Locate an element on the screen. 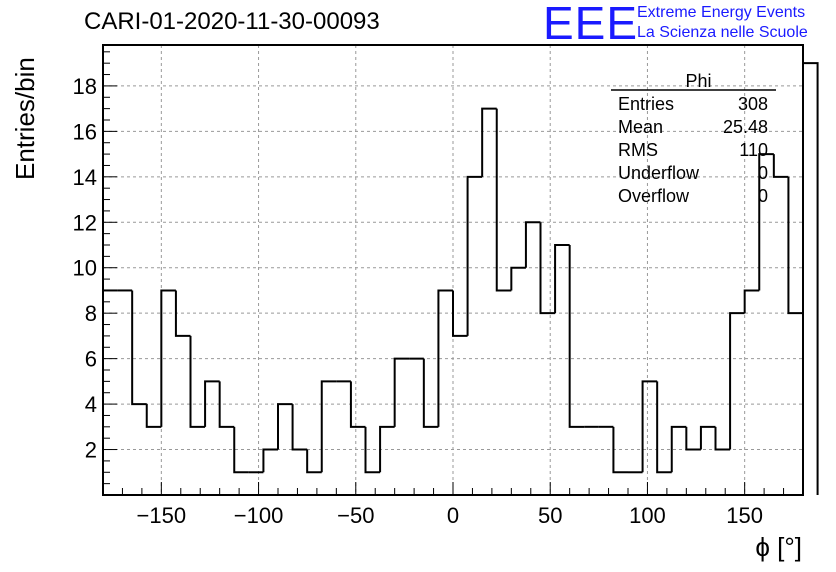 This screenshot has height=572, width=836. x-tick-label: −150 is located at coordinates (162, 515).